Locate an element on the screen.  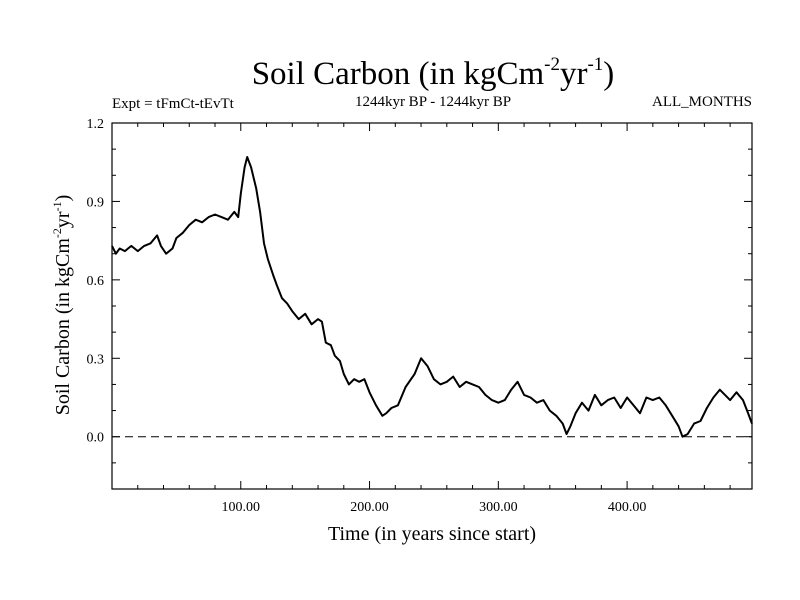
time-range-label: 1244kyr BP - 1244kyr BP is located at coordinates (433, 102).